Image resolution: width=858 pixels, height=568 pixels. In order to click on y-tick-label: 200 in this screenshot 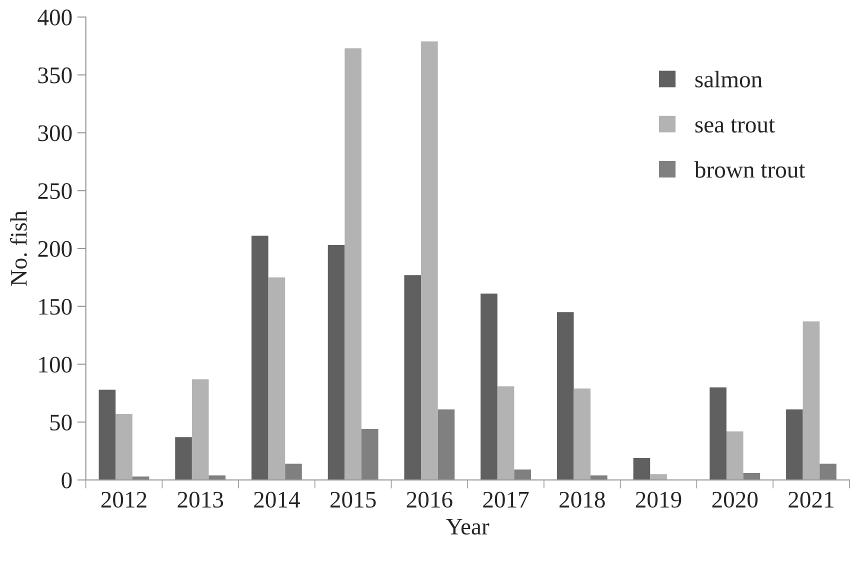, I will do `click(55, 248)`.